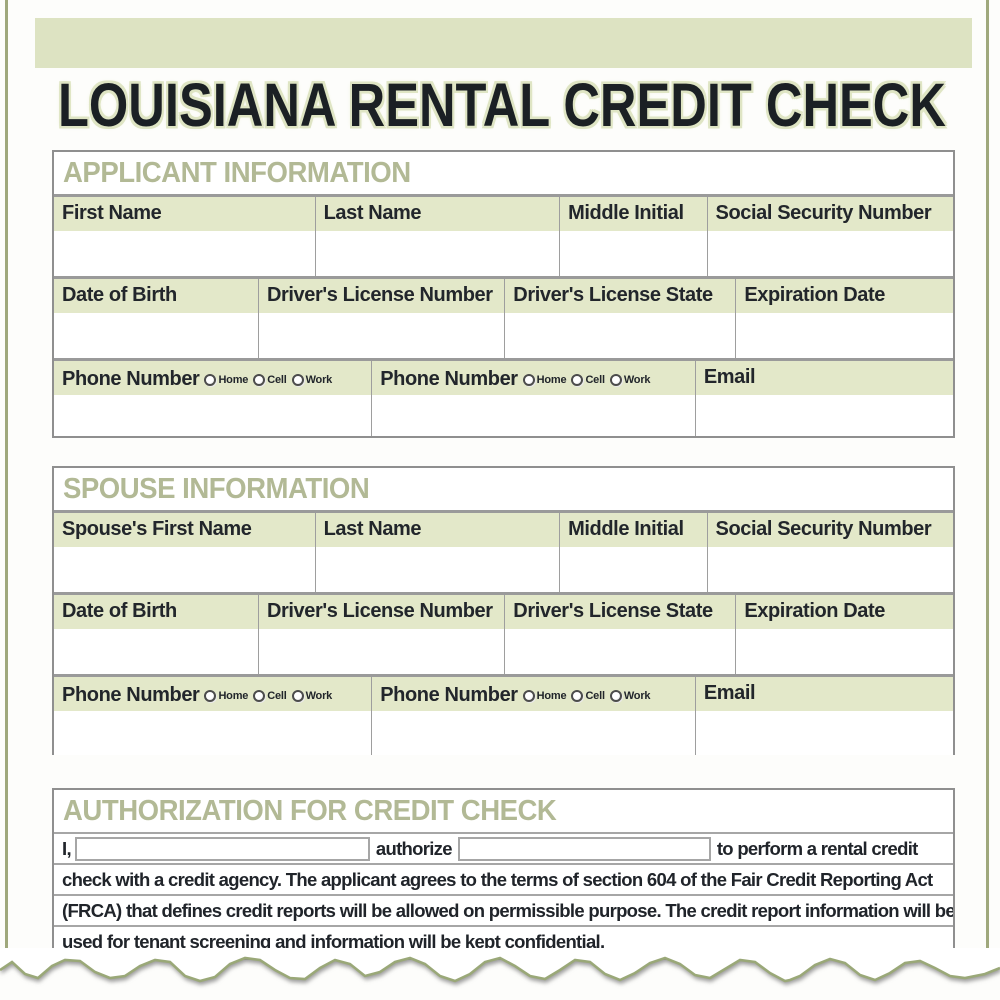 The image size is (1000, 1000). What do you see at coordinates (184, 569) in the screenshot?
I see `spouse-first-name-input` at bounding box center [184, 569].